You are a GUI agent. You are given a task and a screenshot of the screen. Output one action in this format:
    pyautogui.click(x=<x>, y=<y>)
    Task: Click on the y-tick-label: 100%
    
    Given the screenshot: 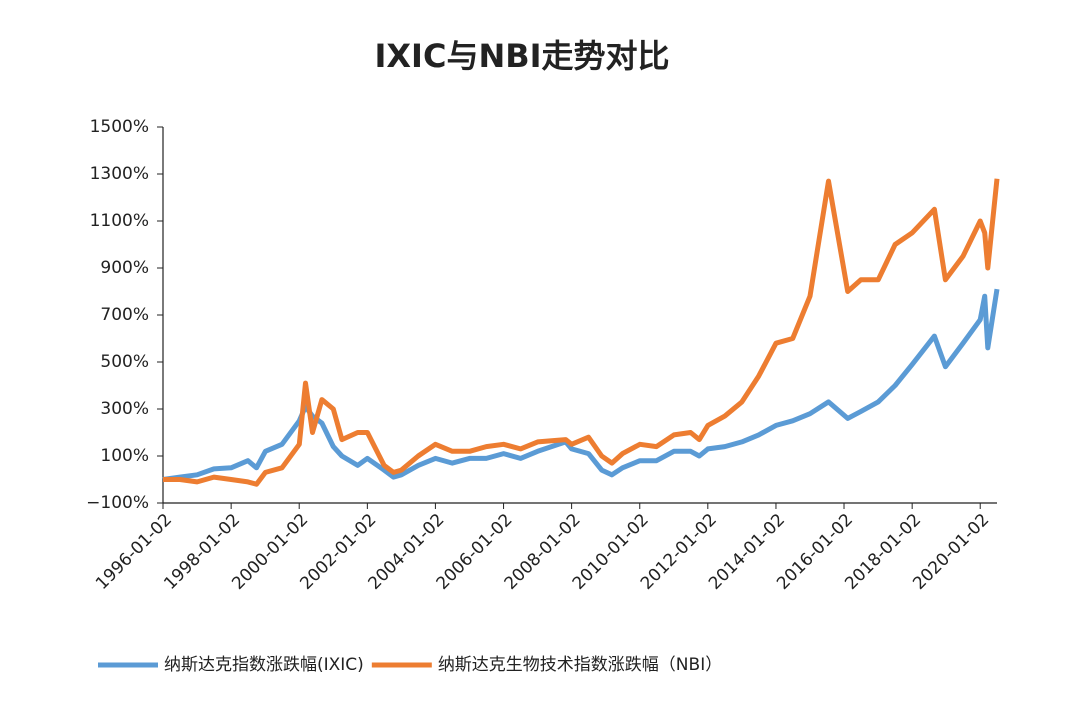 What is the action you would take?
    pyautogui.click(x=124, y=456)
    